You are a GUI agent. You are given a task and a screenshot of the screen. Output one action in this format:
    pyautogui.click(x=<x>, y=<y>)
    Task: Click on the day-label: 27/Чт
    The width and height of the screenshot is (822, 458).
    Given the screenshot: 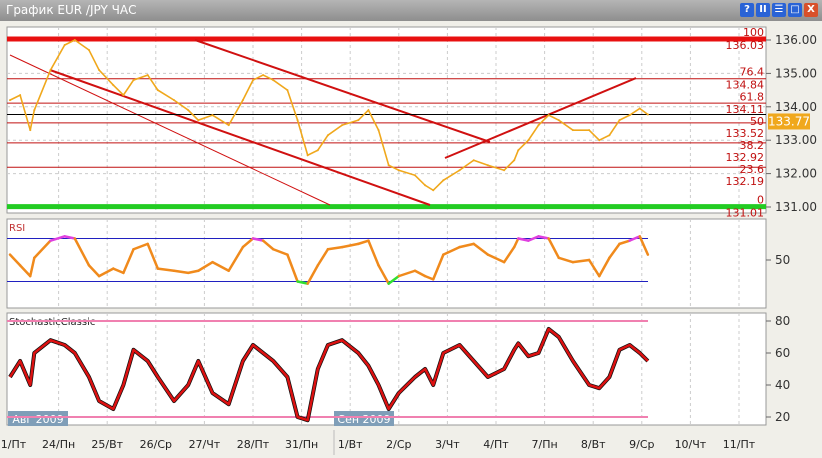 What is the action you would take?
    pyautogui.click(x=205, y=444)
    